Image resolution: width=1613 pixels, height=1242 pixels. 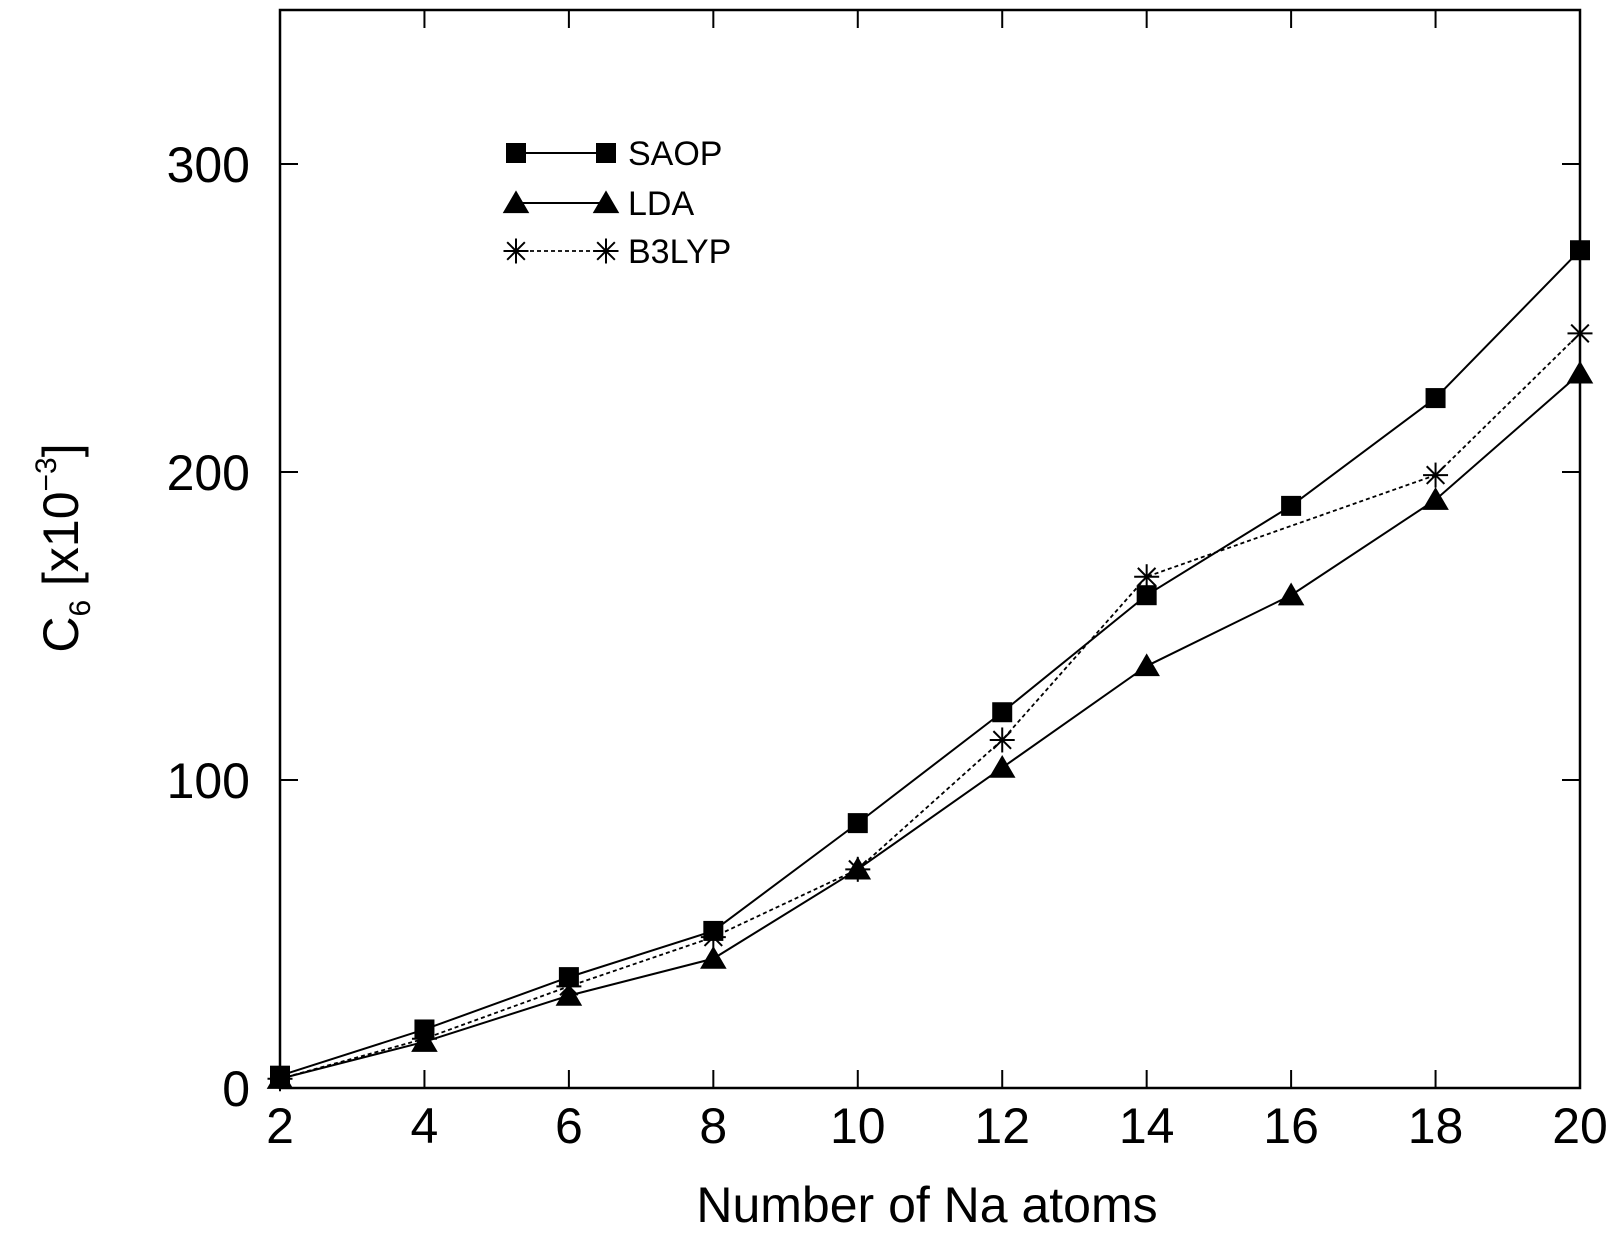 I want to click on x-axis-title: Number of Na atoms, so click(x=926, y=1205).